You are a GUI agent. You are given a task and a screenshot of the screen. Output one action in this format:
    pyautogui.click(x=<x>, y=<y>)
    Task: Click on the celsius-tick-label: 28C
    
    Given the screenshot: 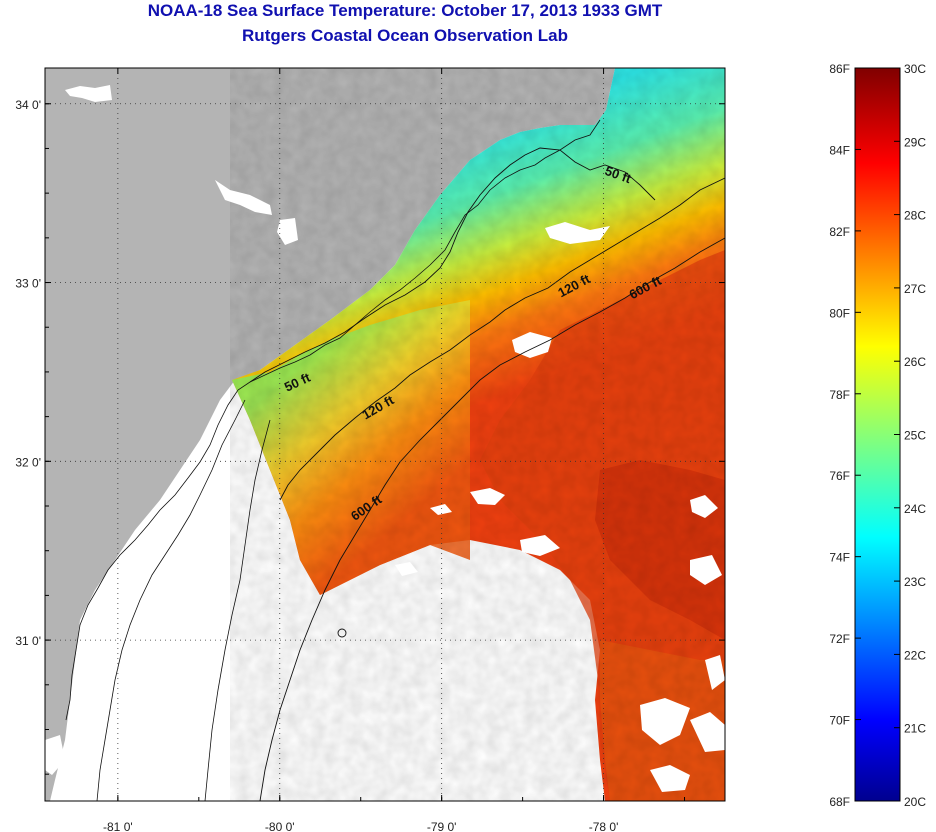 What is the action you would take?
    pyautogui.click(x=915, y=216)
    